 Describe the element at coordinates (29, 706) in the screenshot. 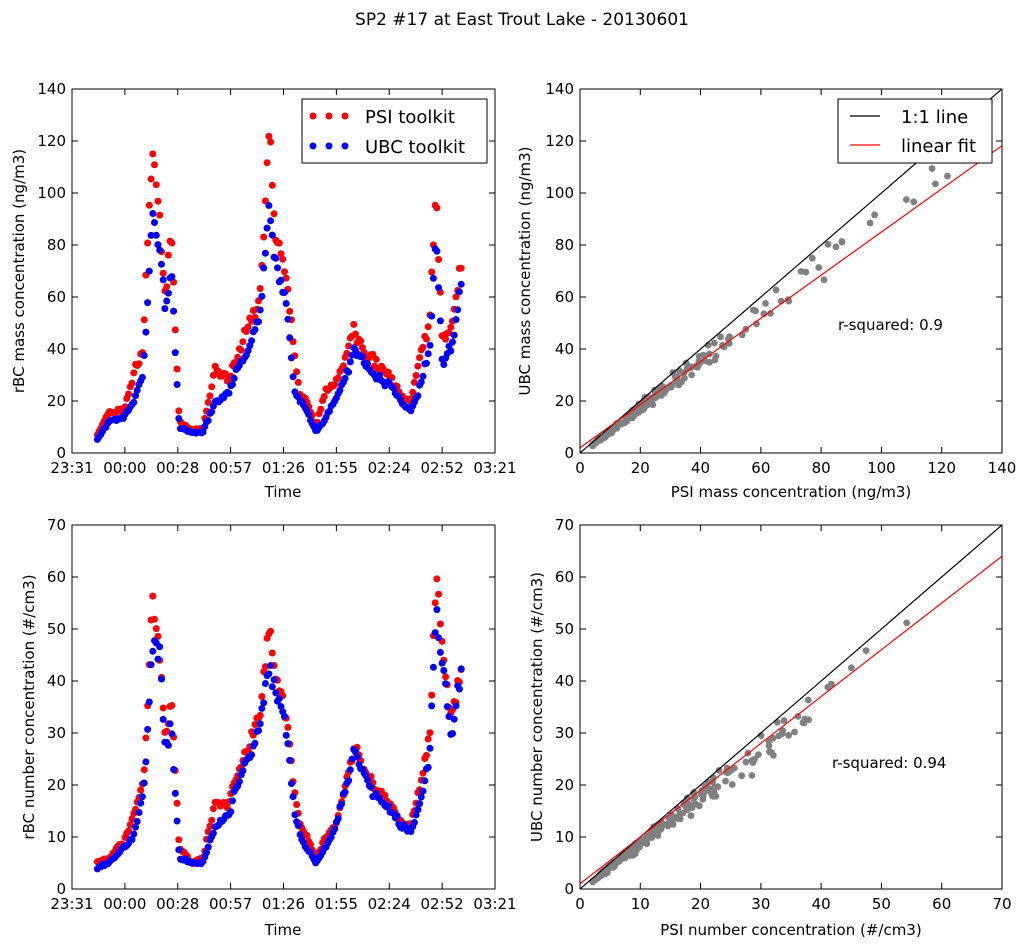

I see `number-time-ylabel: rBC number concentration (#/cm3)` at that location.